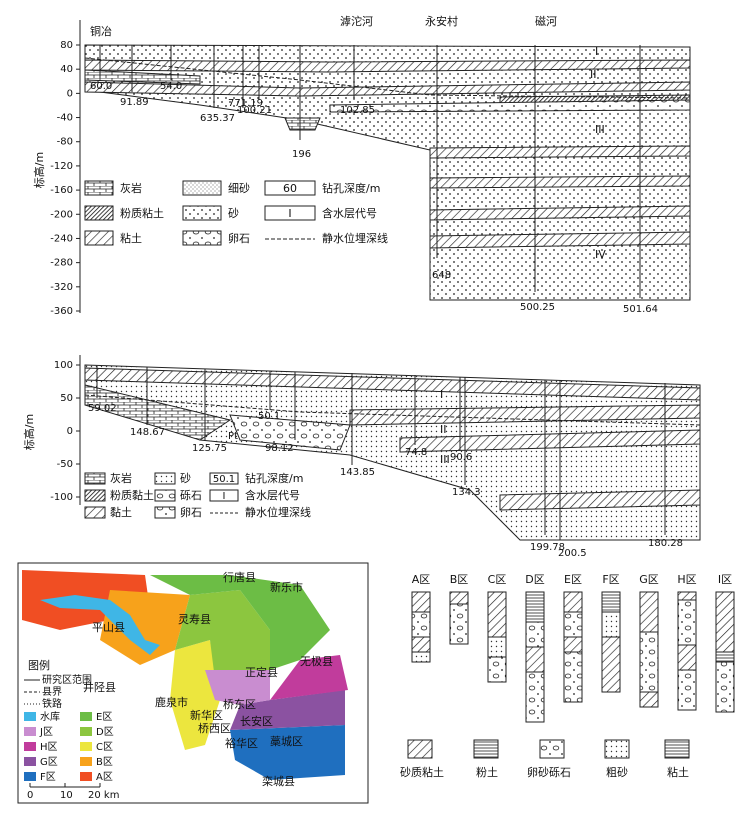 The height and width of the screenshot is (823, 742). I want to click on aquifer: III, so click(445, 459).